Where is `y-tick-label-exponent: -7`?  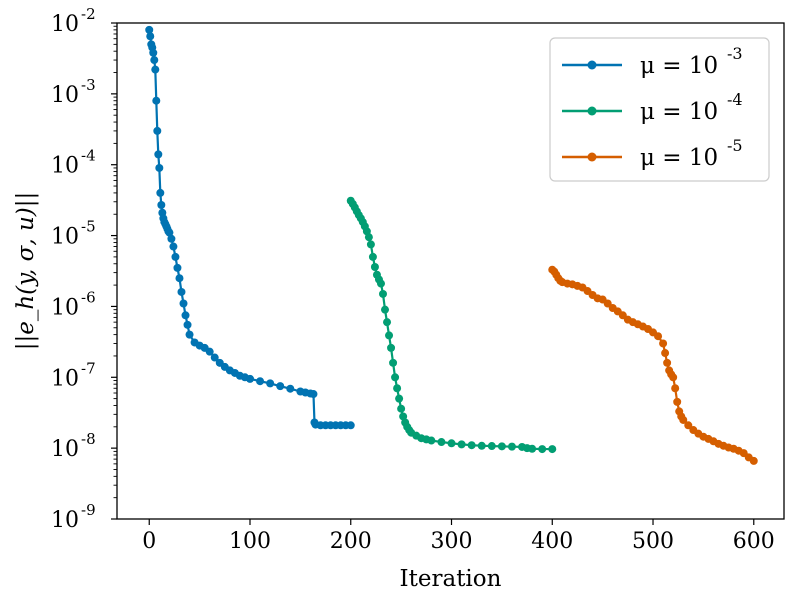 y-tick-label-exponent: -7 is located at coordinates (88, 368).